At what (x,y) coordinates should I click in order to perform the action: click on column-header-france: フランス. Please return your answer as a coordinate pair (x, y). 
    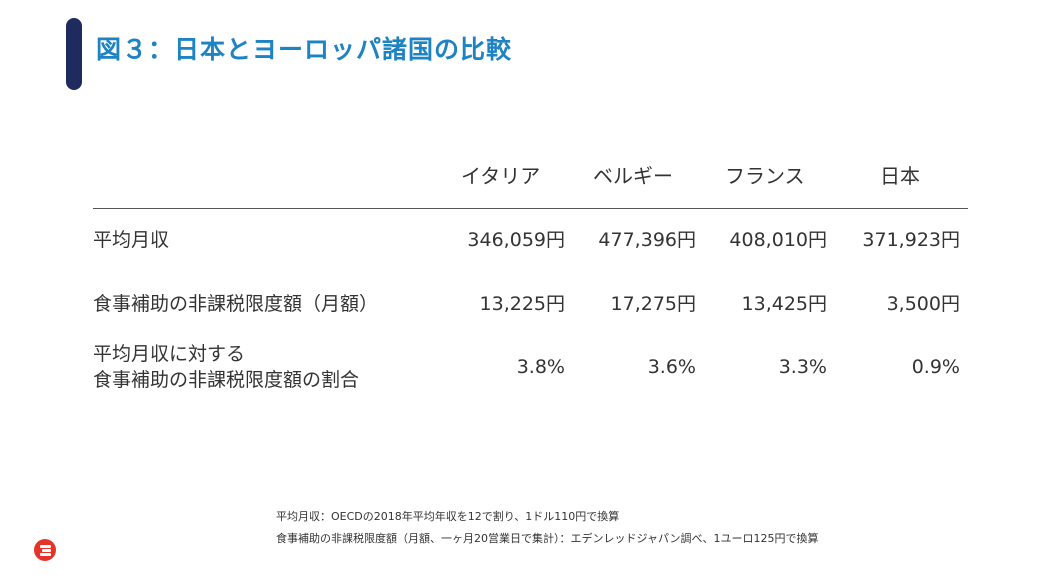
    Looking at the image, I should click on (765, 176).